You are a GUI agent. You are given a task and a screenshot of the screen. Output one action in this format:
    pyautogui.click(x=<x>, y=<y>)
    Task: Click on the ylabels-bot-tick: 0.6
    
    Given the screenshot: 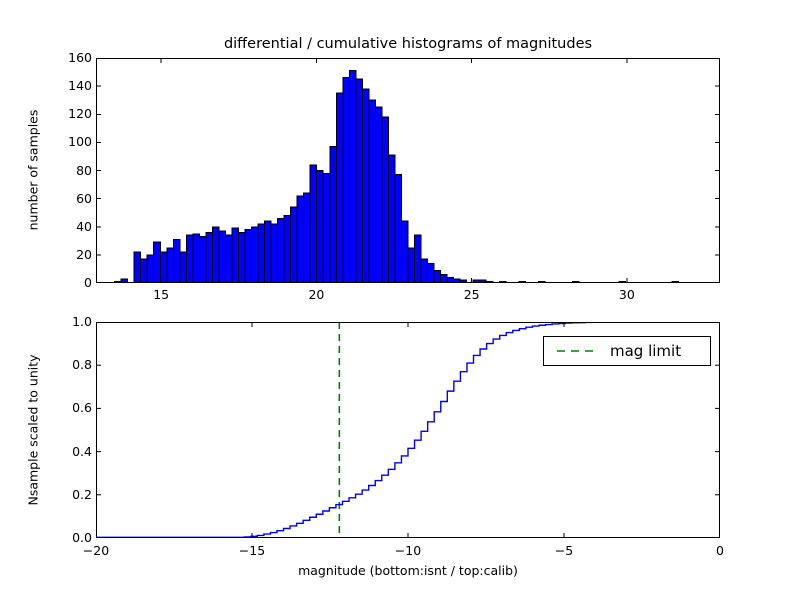 What is the action you would take?
    pyautogui.click(x=82, y=408)
    